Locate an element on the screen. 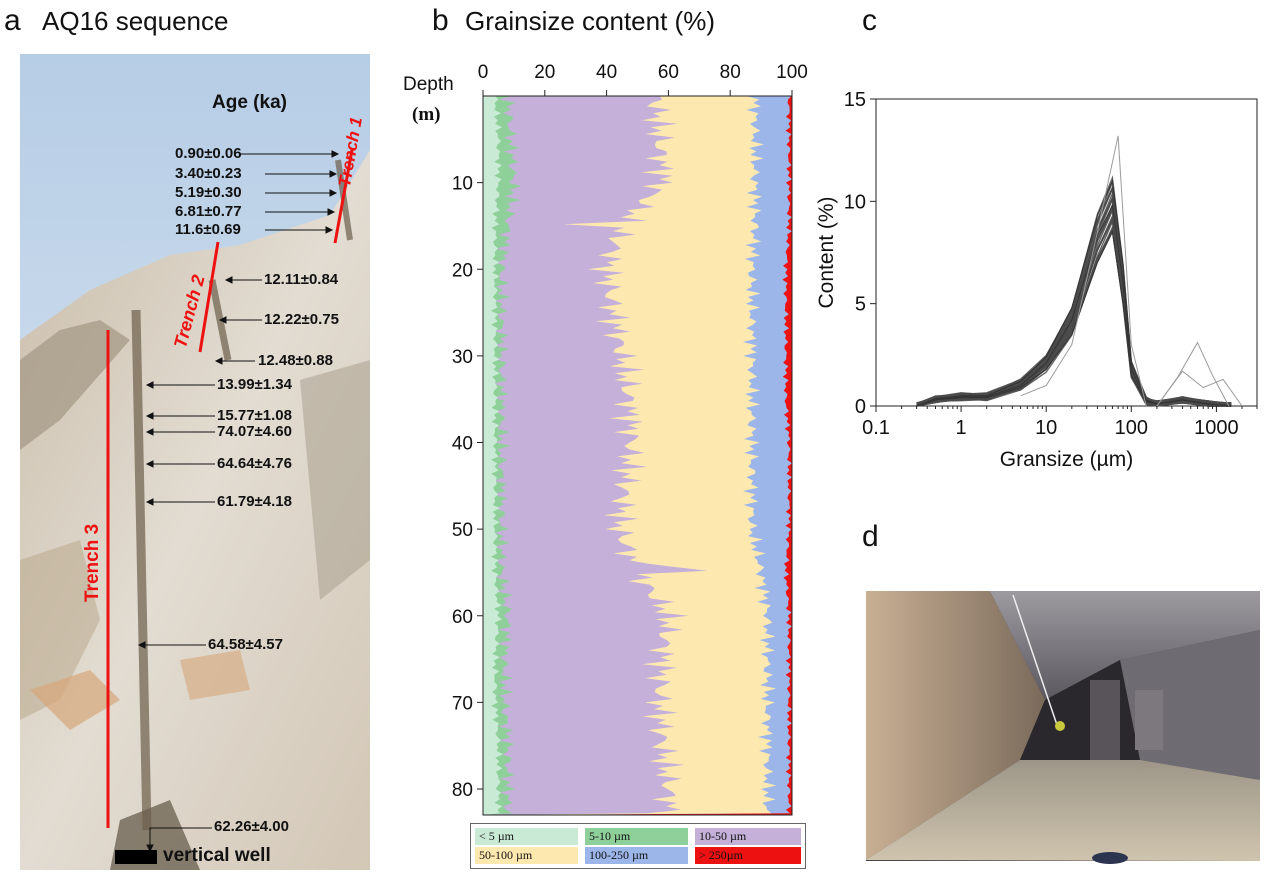 The height and width of the screenshot is (881, 1269). x-tick-label: 10 is located at coordinates (1046, 428).